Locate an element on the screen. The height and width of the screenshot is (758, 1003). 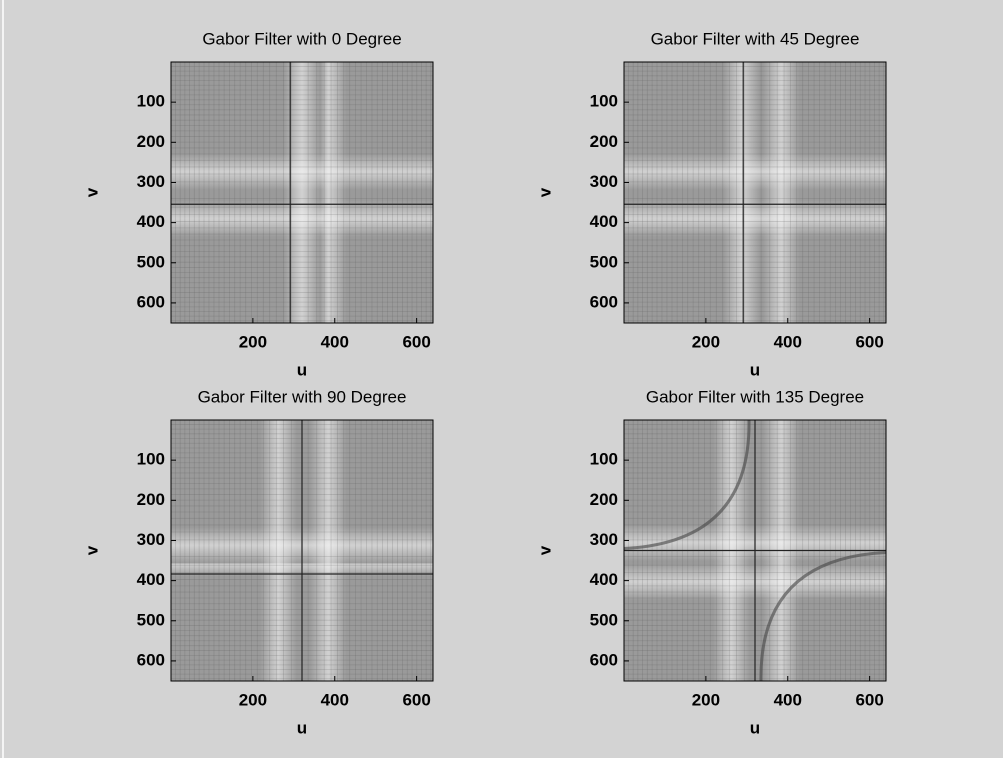
chart-title: Gabor Filter with 135 Degree is located at coordinates (755, 396).